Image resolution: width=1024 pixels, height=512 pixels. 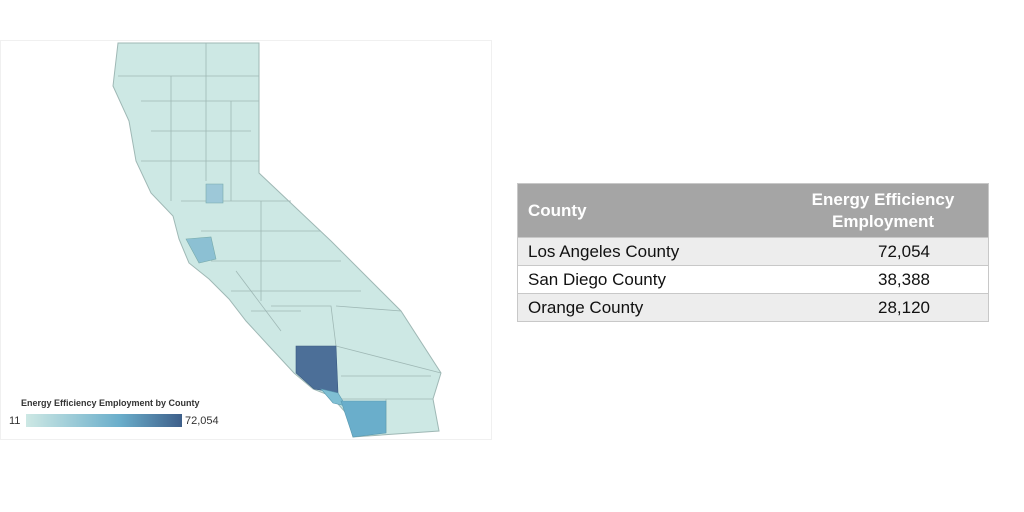 I want to click on legend-min: 11, so click(x=14, y=421).